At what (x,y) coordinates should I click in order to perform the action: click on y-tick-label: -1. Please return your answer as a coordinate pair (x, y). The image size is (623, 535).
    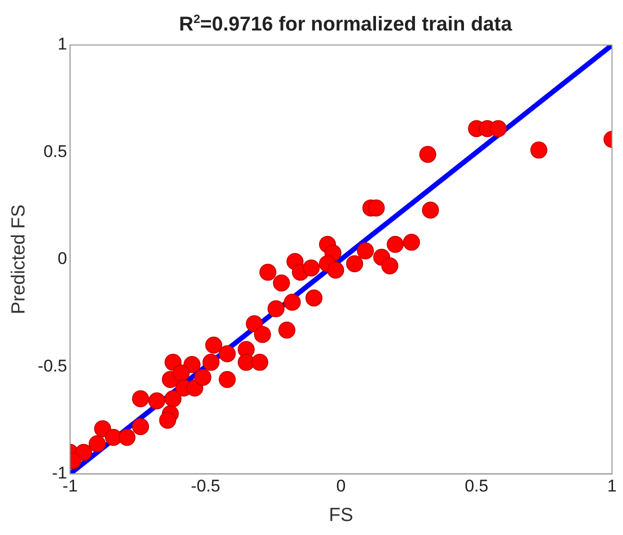
    Looking at the image, I should click on (60, 472).